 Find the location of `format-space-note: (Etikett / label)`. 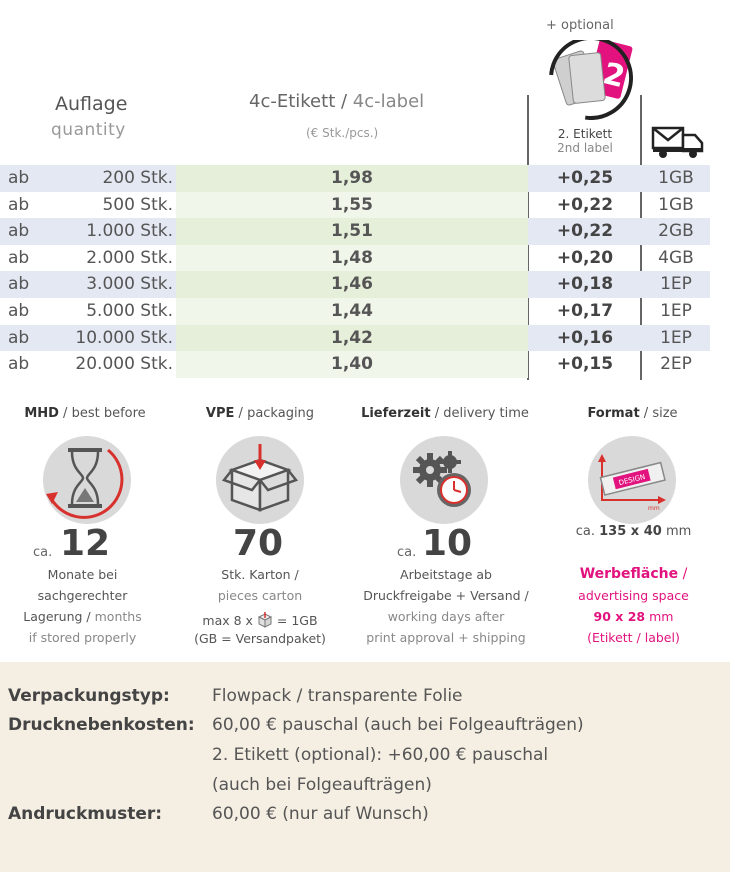

format-space-note: (Etikett / label) is located at coordinates (633, 637).